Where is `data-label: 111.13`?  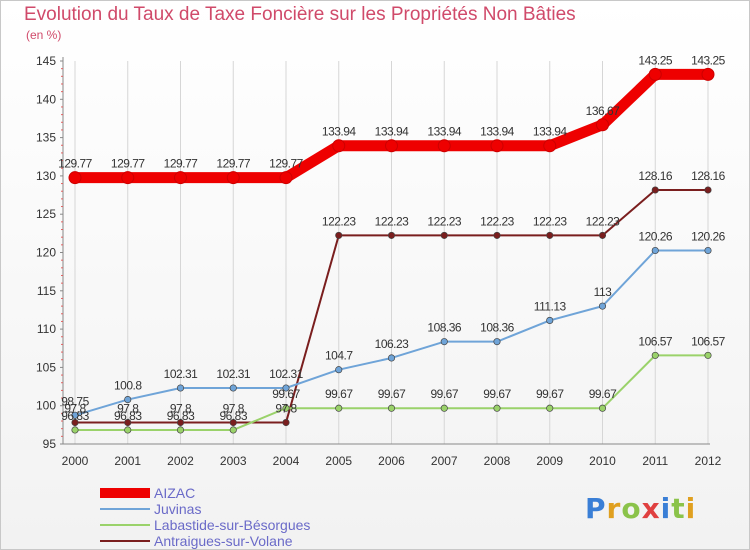 data-label: 111.13 is located at coordinates (550, 306).